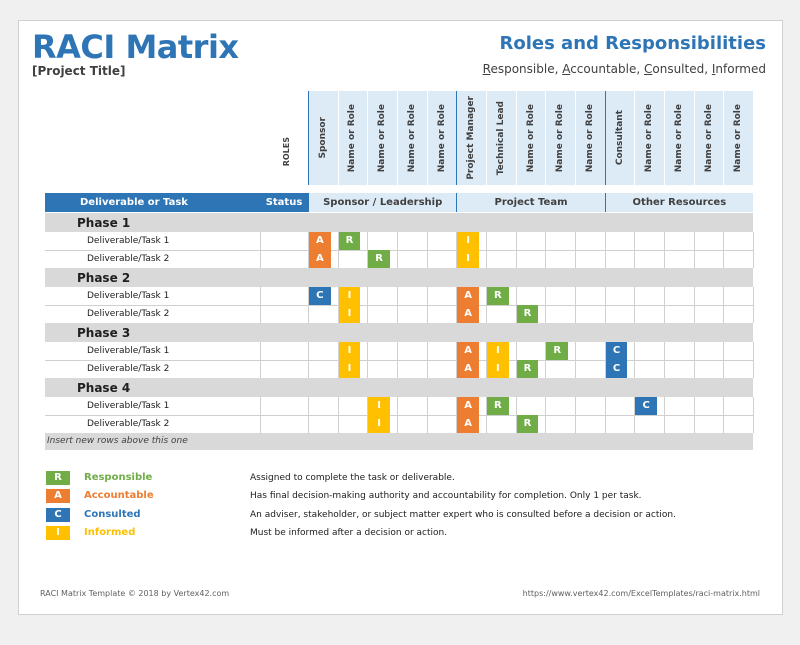 Image resolution: width=800 pixels, height=645 pixels. What do you see at coordinates (566, 69) in the screenshot?
I see `subtitle-initial: A` at bounding box center [566, 69].